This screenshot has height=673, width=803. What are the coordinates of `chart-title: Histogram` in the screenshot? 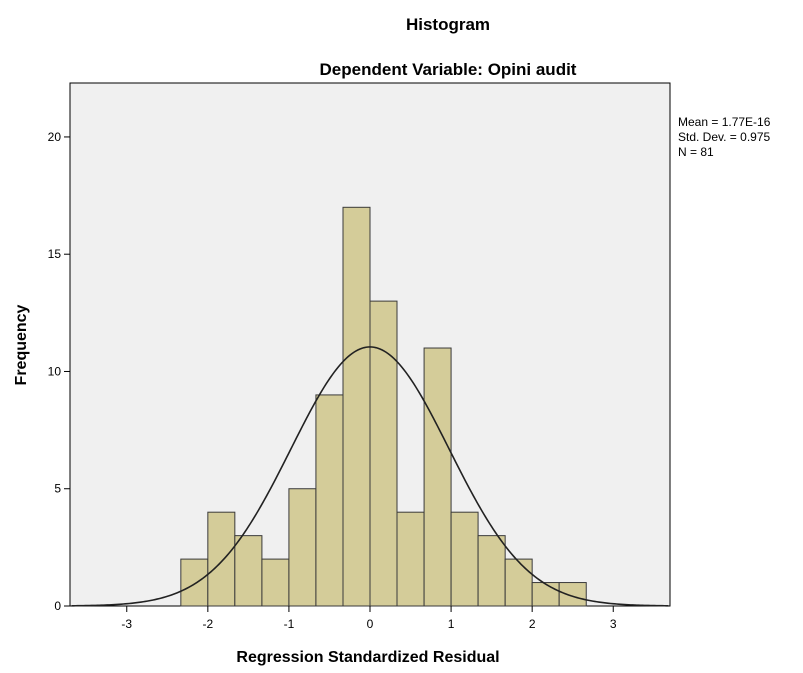 It's located at (448, 24).